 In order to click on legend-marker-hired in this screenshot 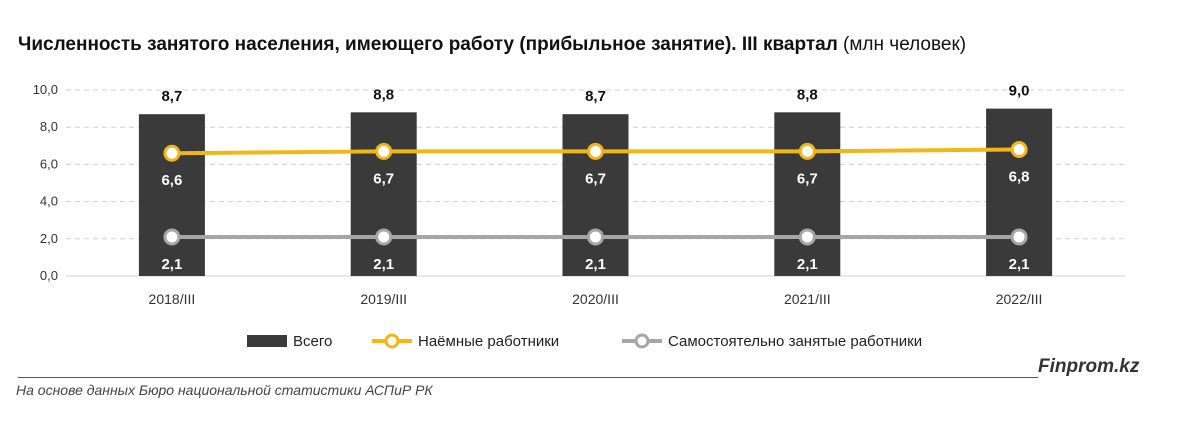, I will do `click(392, 341)`.